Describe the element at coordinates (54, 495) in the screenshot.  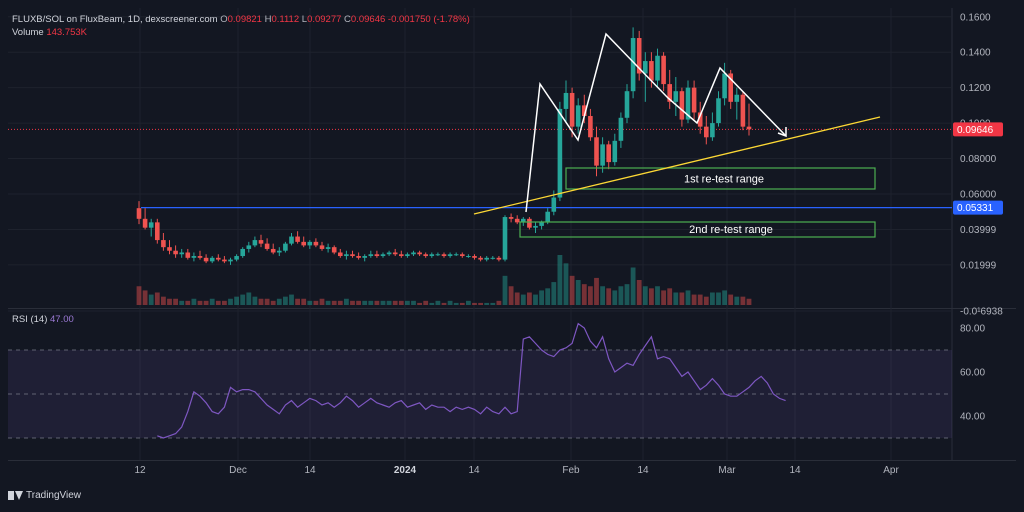
I see `tradingview-label: TradingView` at that location.